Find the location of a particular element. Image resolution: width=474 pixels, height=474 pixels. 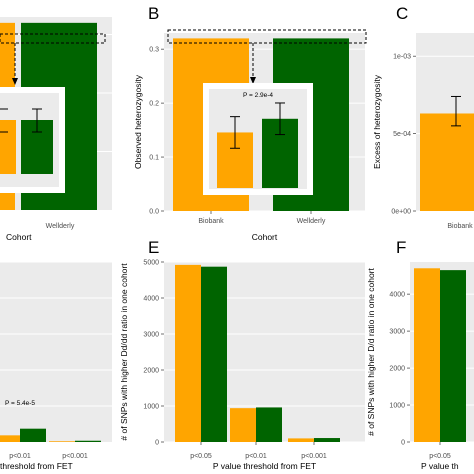

panel-e-bar-series0-p<0.01 is located at coordinates (243, 425).